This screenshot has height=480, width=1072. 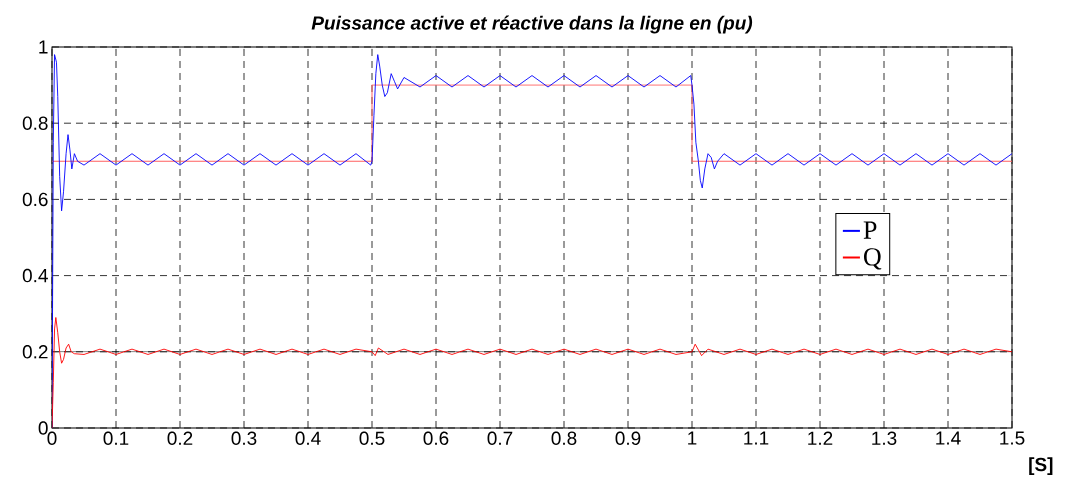 I want to click on x-tick-label: 0.3, so click(x=244, y=438).